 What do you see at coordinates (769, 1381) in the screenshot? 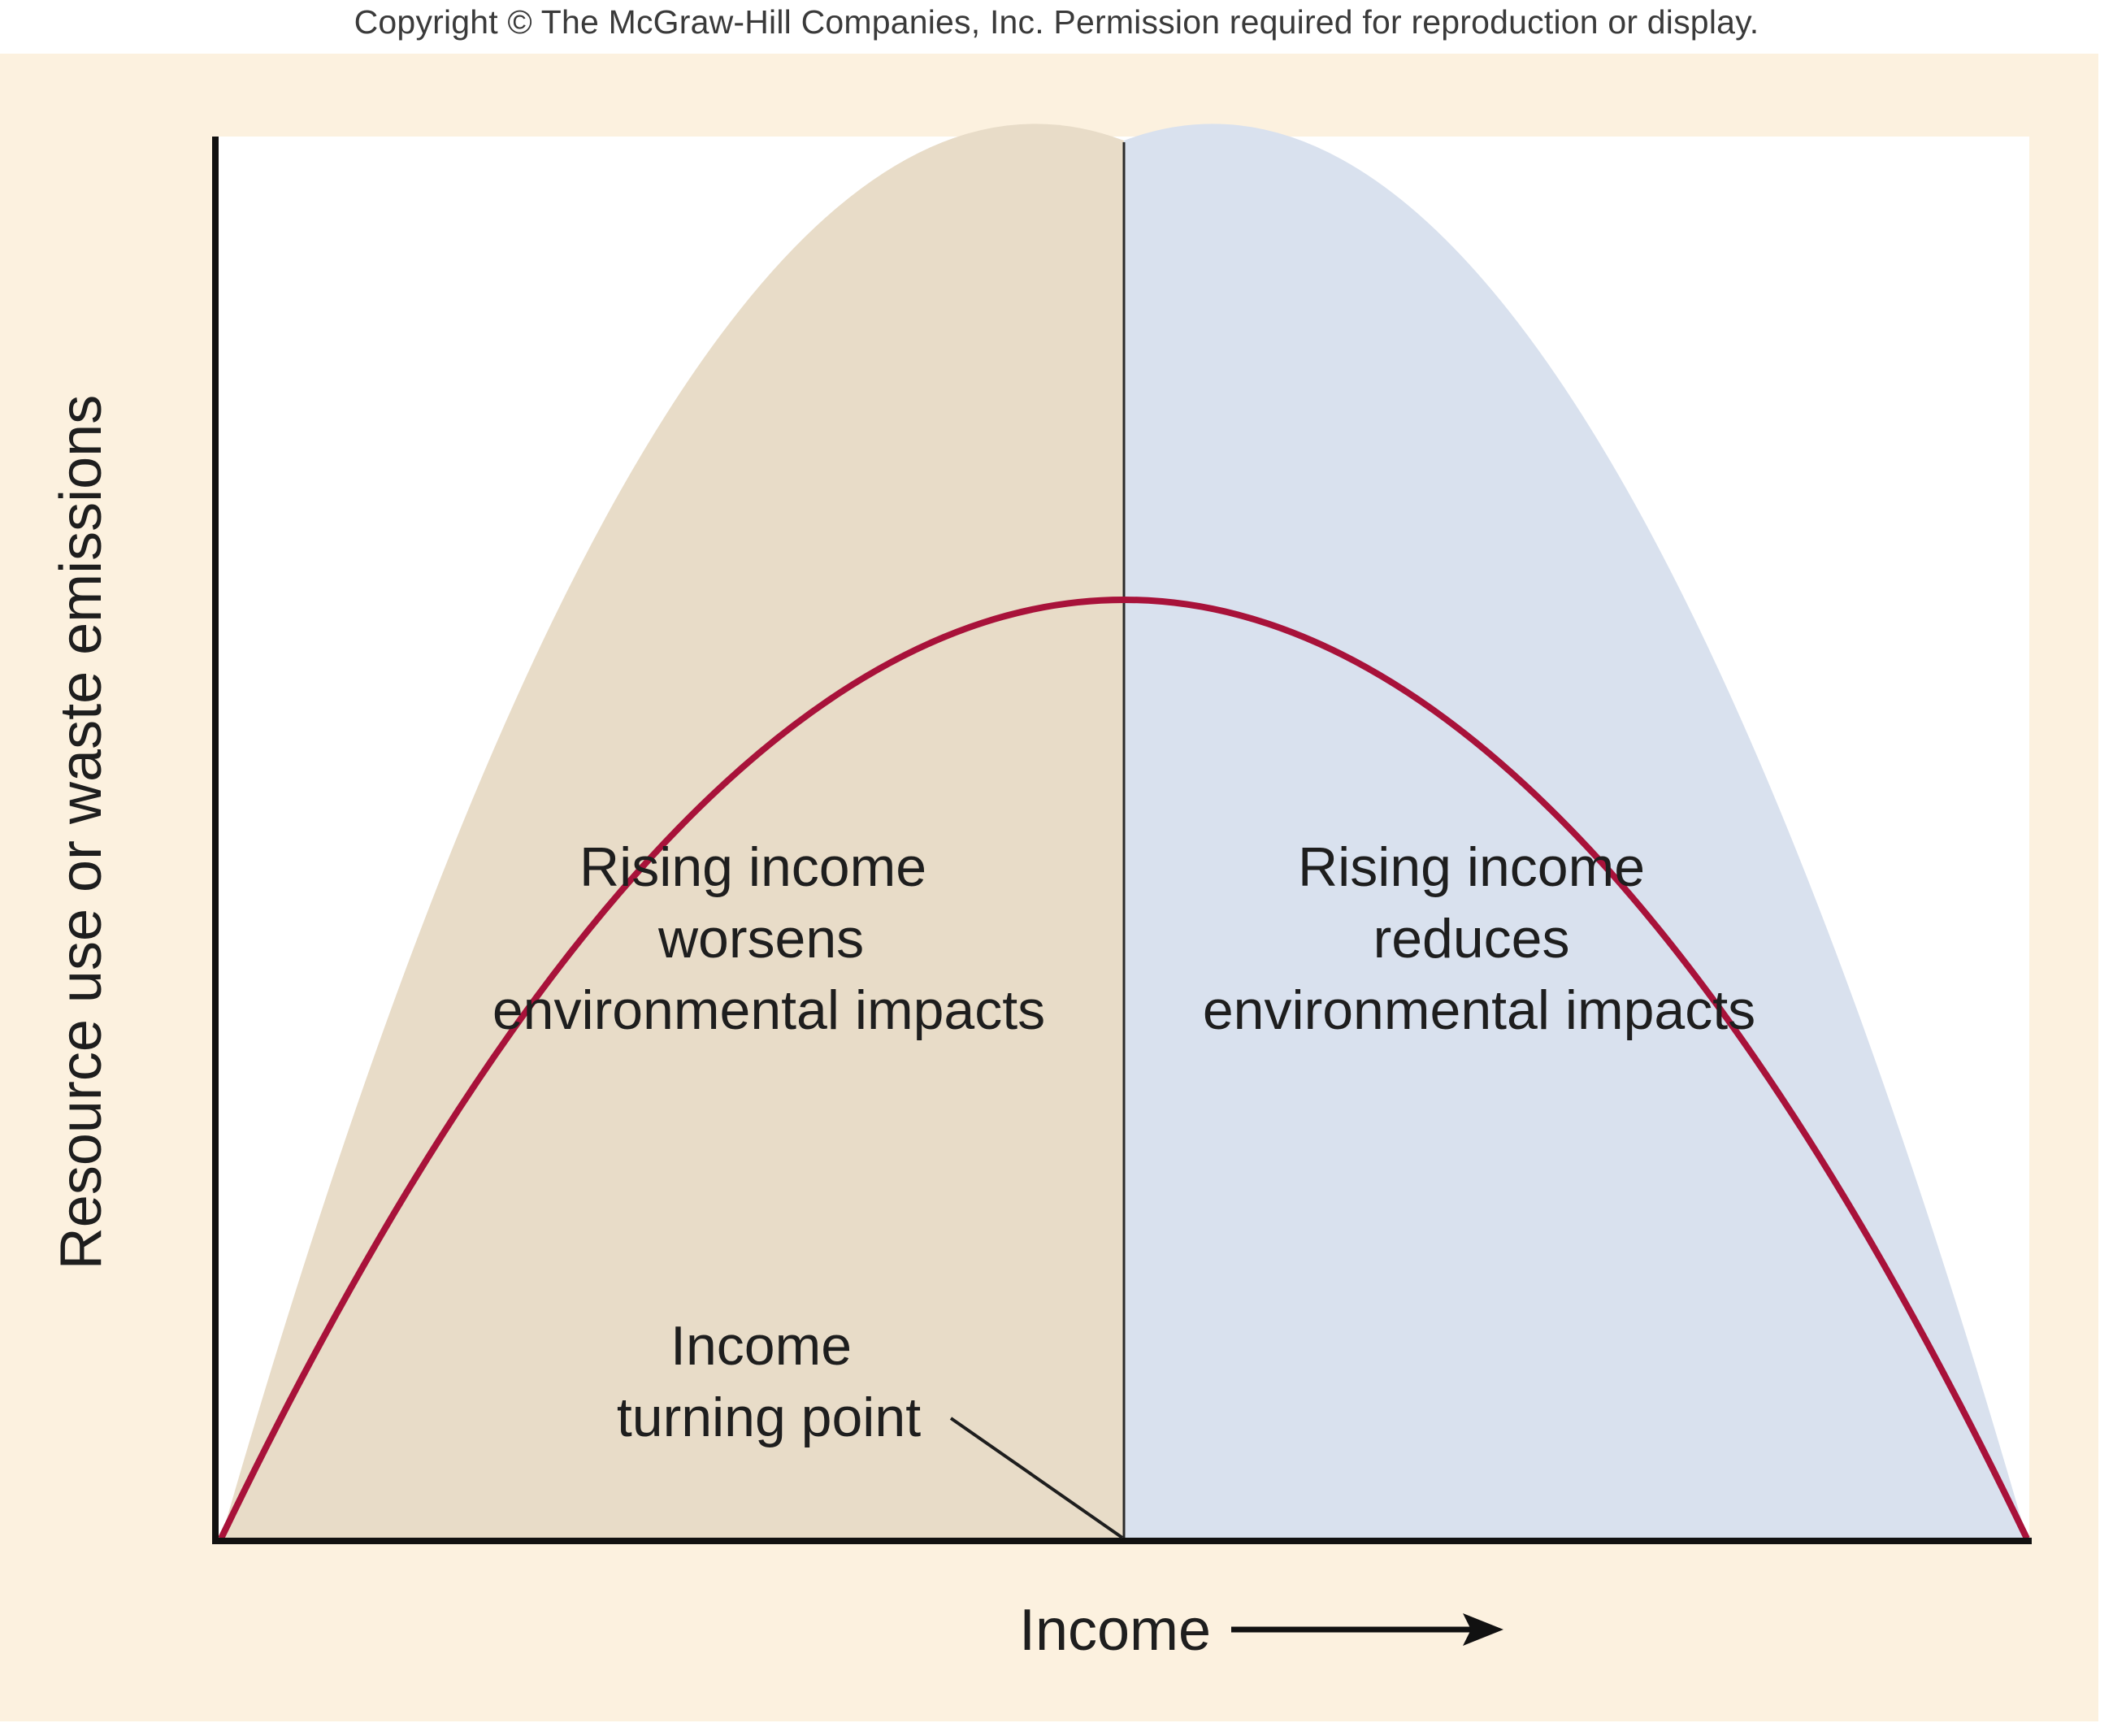
I see `turning-point-label: Income turning point` at bounding box center [769, 1381].